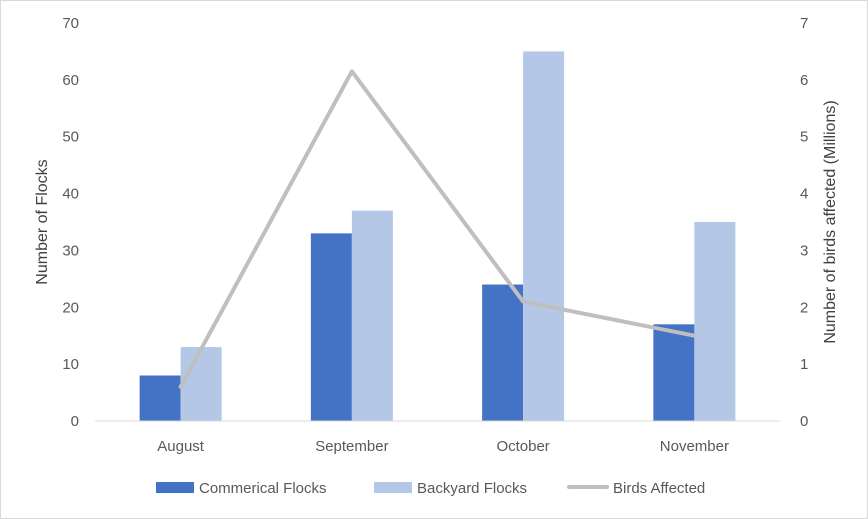 Image resolution: width=868 pixels, height=519 pixels. I want to click on y-tick-label: 20, so click(70, 307).